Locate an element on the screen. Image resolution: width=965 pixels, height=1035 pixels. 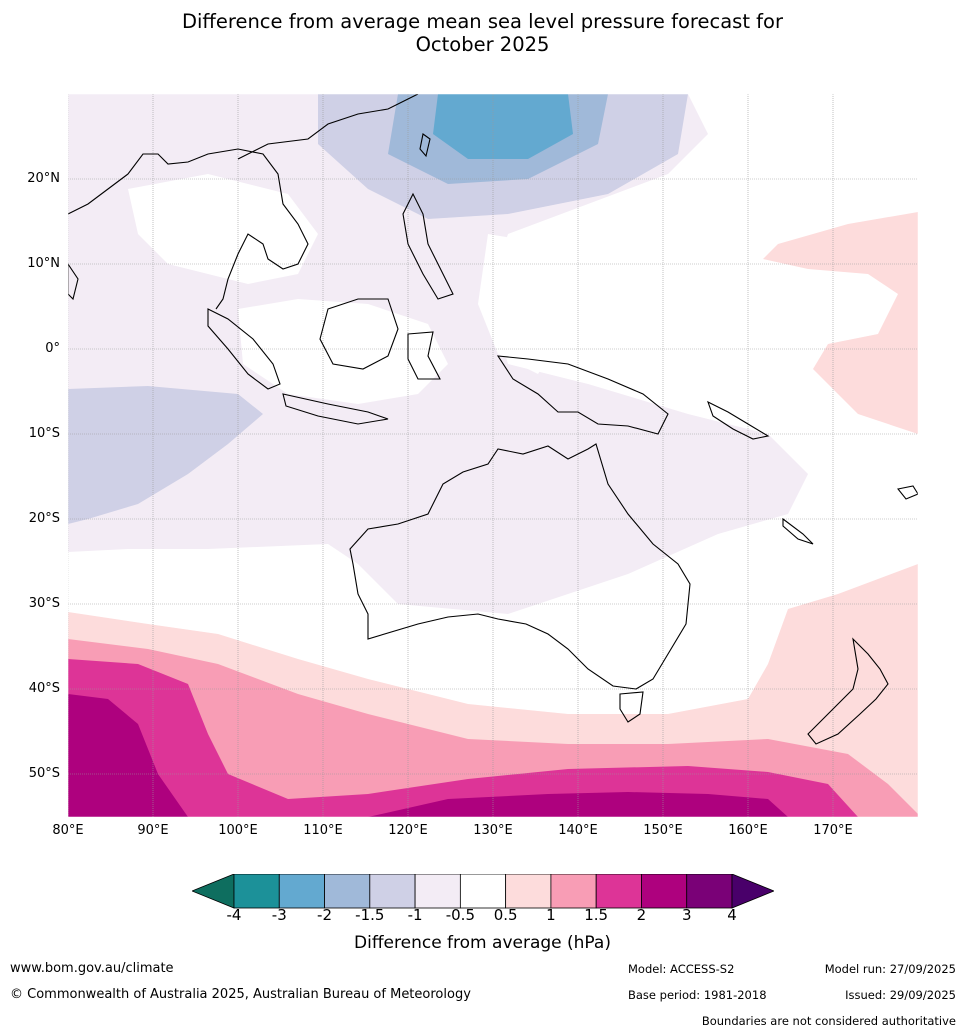
lat-label-20n: 20°N is located at coordinates (43, 178).